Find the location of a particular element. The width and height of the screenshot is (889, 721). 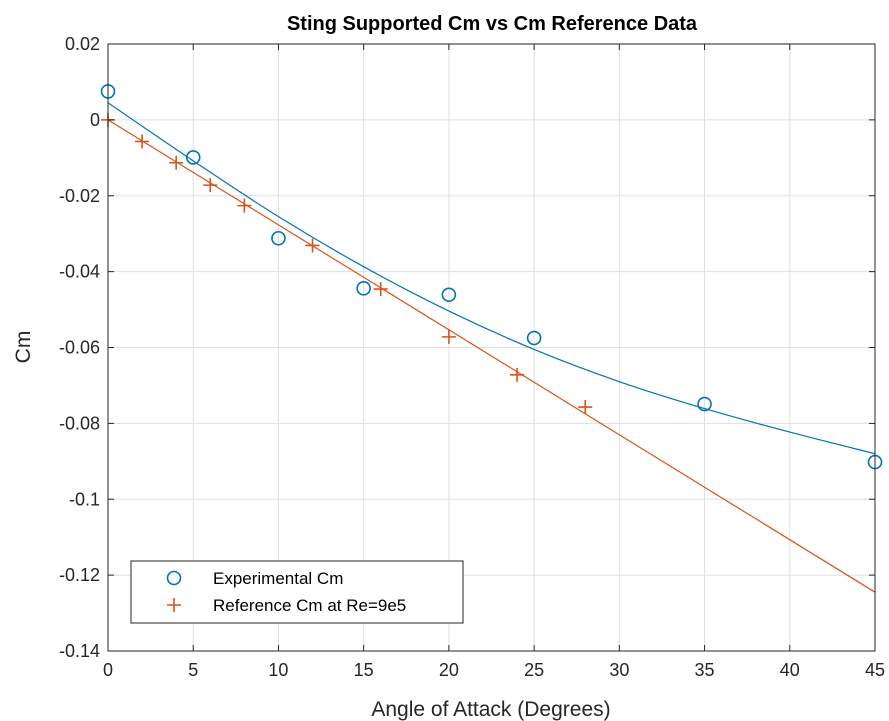

legend-label-reference: Reference Cm at Re=9e5 is located at coordinates (309, 605).